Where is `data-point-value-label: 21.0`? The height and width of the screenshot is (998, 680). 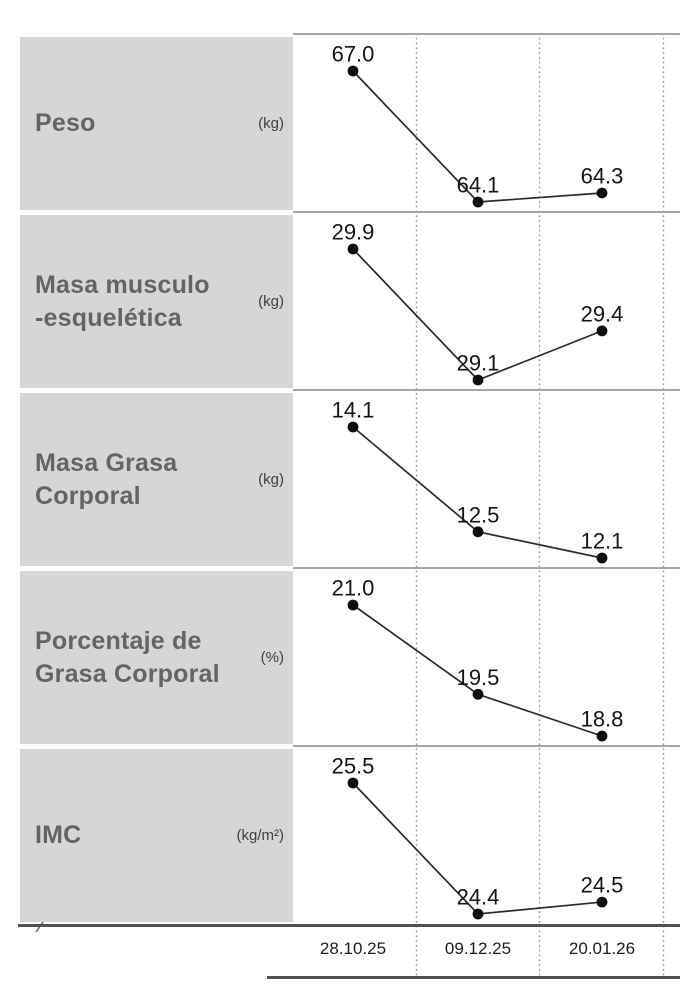
data-point-value-label: 21.0 is located at coordinates (353, 588).